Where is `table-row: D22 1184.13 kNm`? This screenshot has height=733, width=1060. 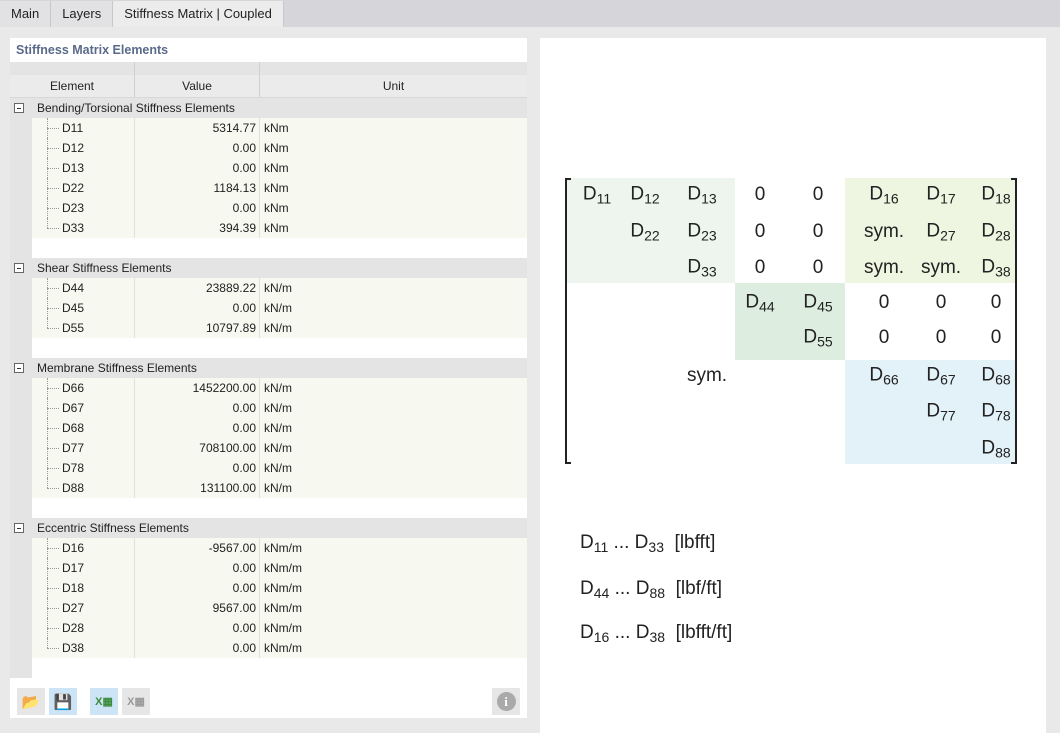 table-row: D22 1184.13 kNm is located at coordinates (268, 188).